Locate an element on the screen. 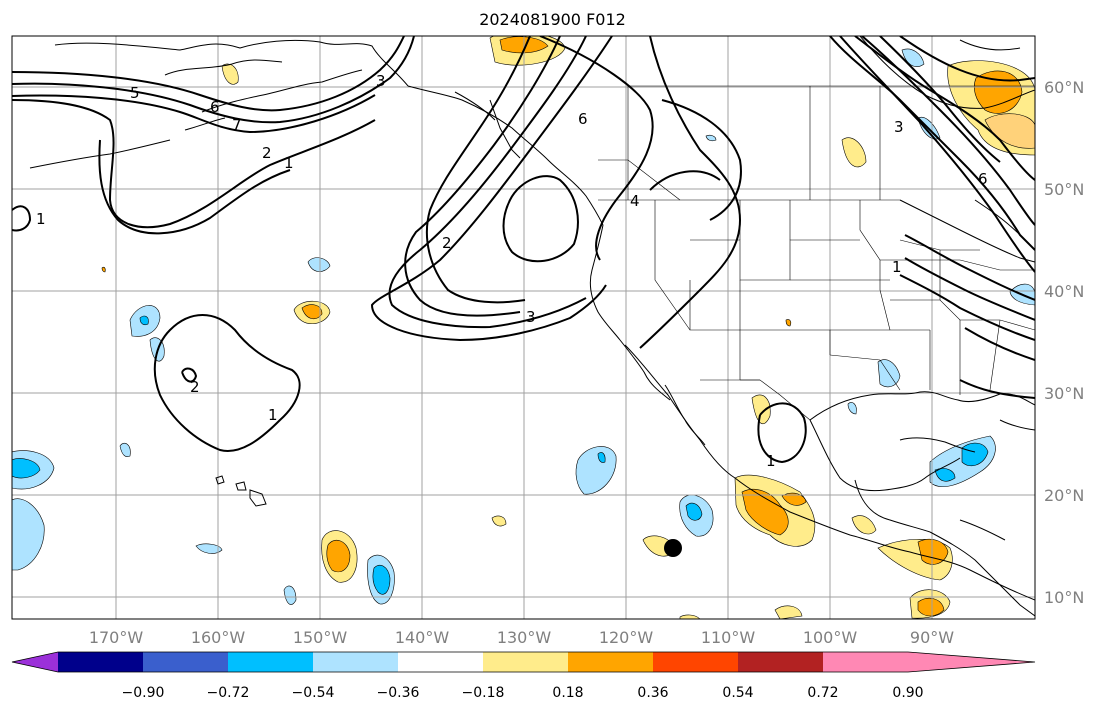 This screenshot has width=1105, height=712. lat-label: 30°N is located at coordinates (1064, 393).